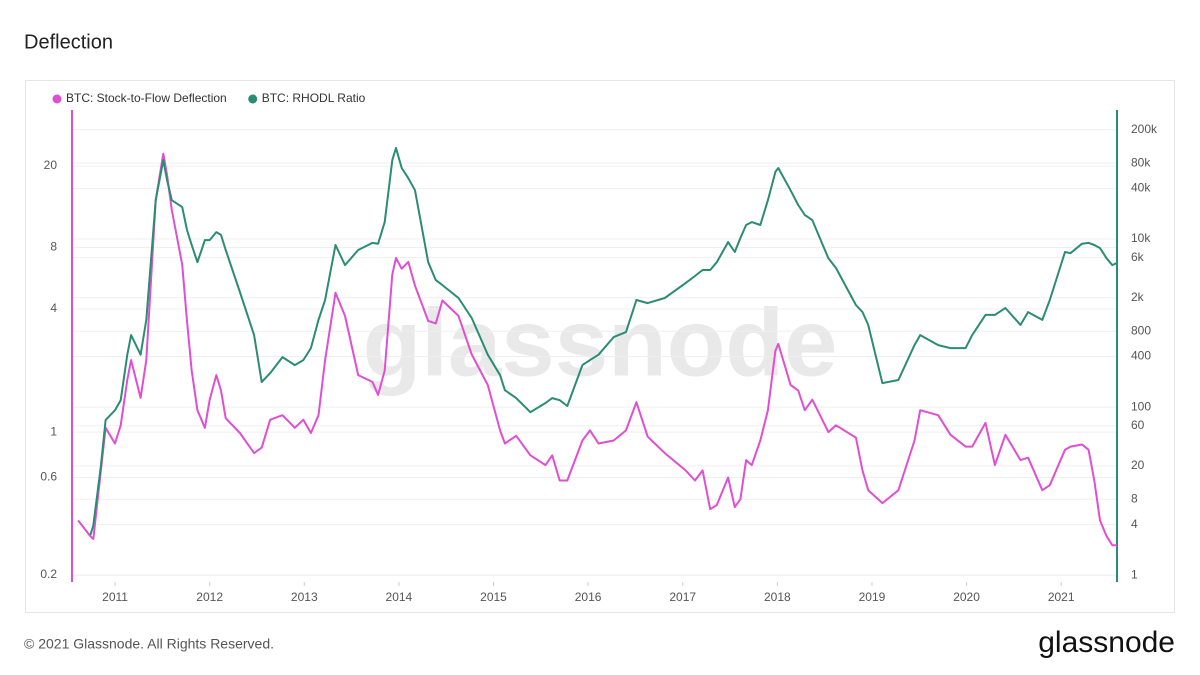 The image size is (1200, 675). Describe the element at coordinates (1141, 330) in the screenshot. I see `y2-tick-label: 800` at that location.